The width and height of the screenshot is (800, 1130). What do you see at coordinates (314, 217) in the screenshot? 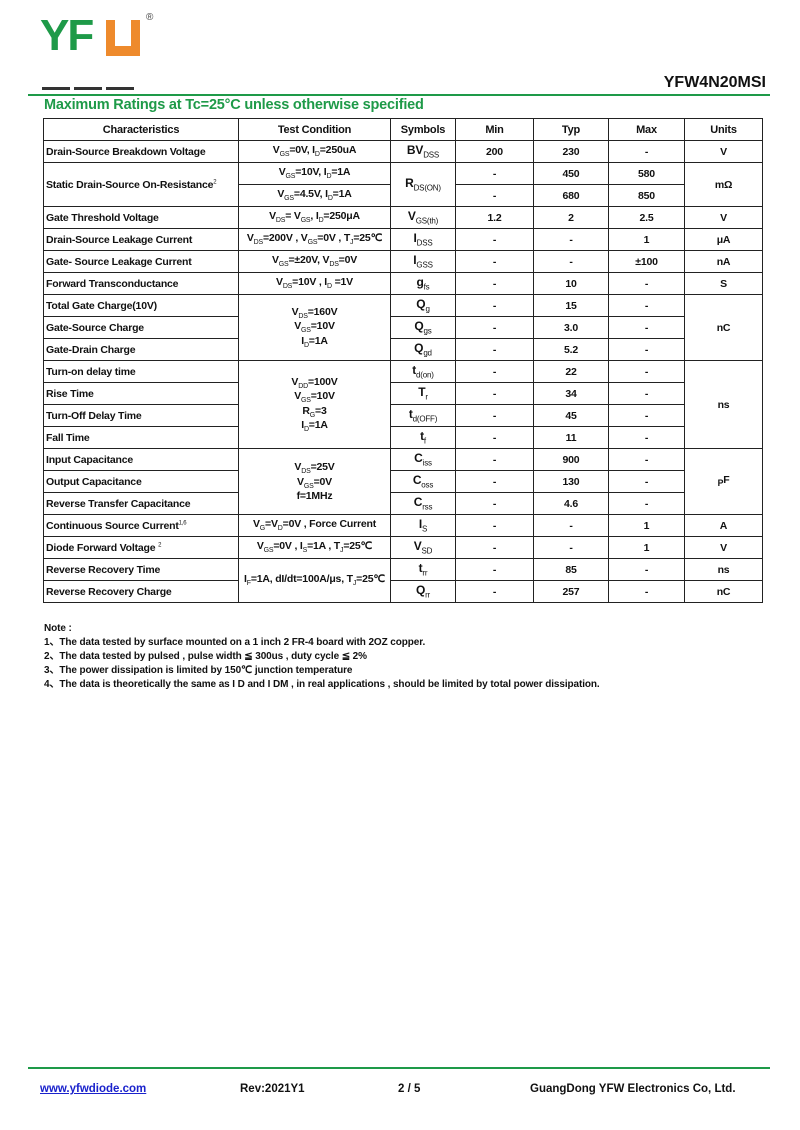
I see `test-condition-cell: VDS= VGS, ID=250μA` at bounding box center [314, 217].